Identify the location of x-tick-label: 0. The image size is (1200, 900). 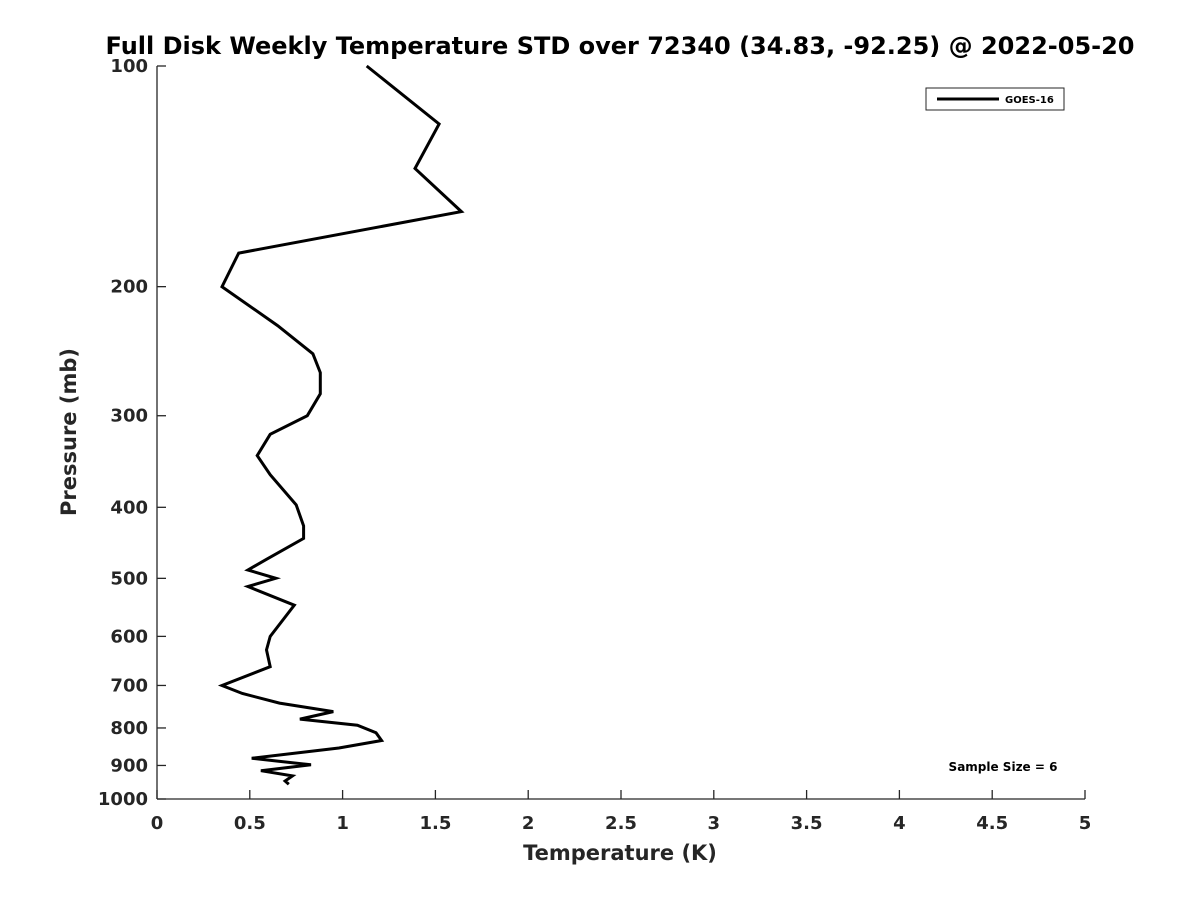
(157, 823).